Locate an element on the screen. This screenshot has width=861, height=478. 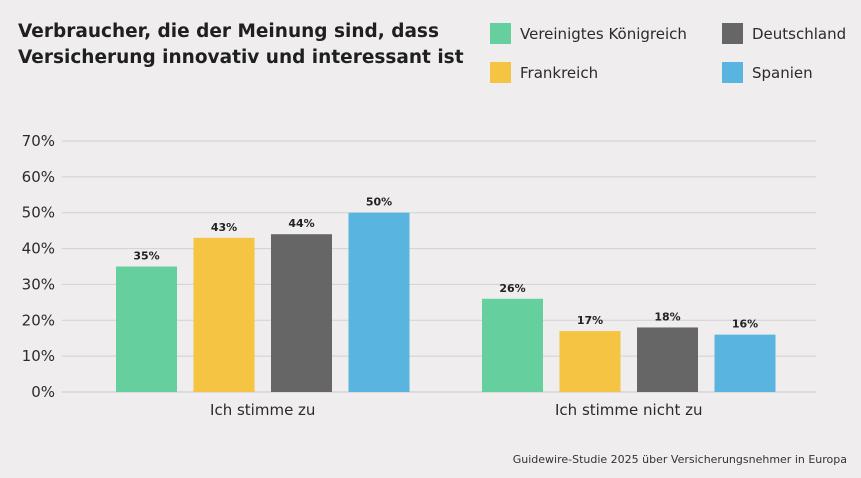
legend-item-deutschland: Deutschland is located at coordinates (784, 33).